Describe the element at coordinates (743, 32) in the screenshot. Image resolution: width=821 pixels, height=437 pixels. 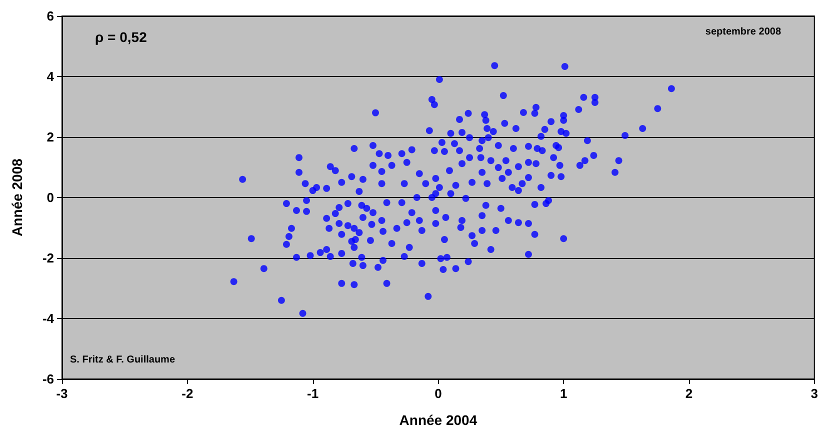
I see `annotation: septembre 2008` at that location.